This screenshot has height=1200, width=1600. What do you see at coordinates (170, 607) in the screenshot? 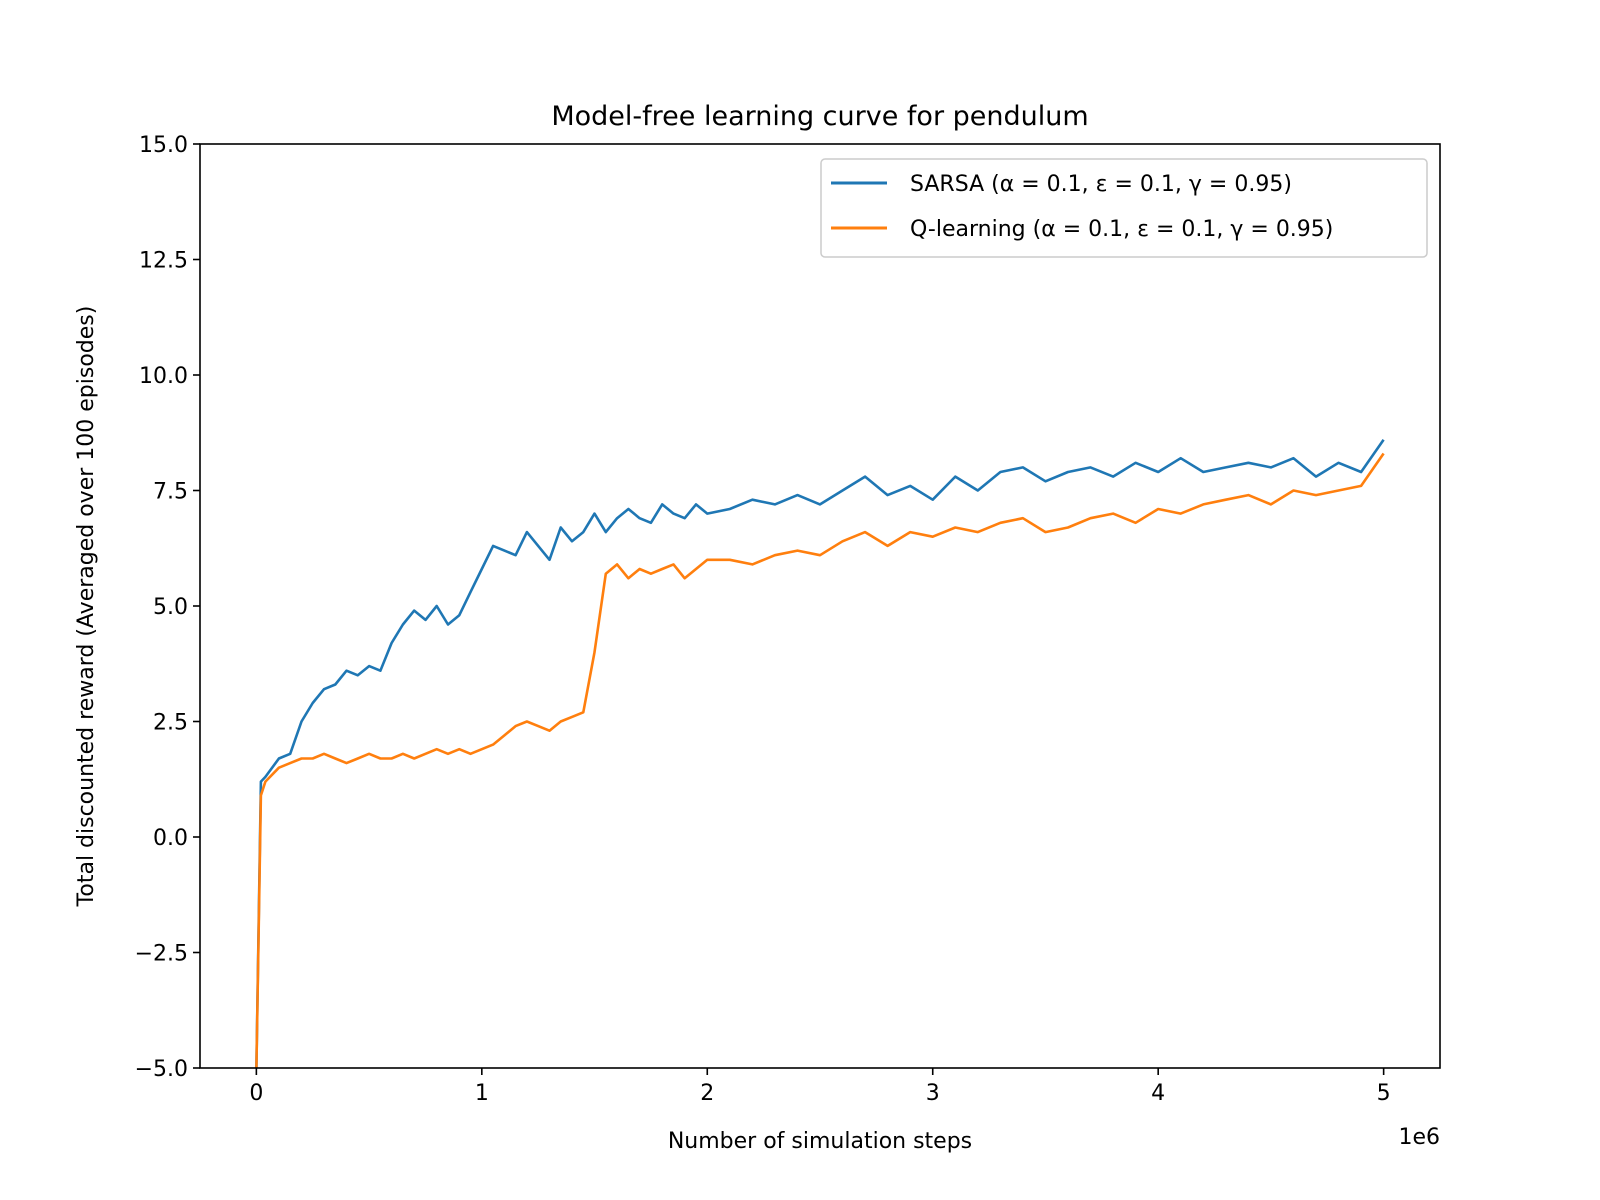
I see `y-tick-label: 5.0` at bounding box center [170, 607].